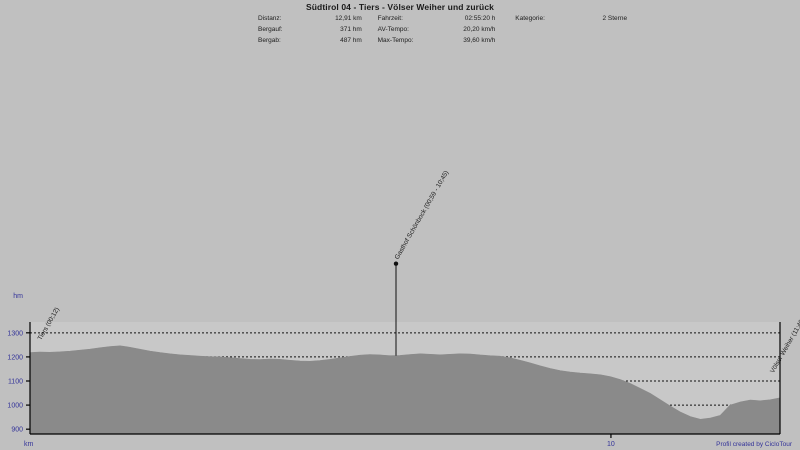  I want to click on stat-value-bergab: 487 hm, so click(351, 40).